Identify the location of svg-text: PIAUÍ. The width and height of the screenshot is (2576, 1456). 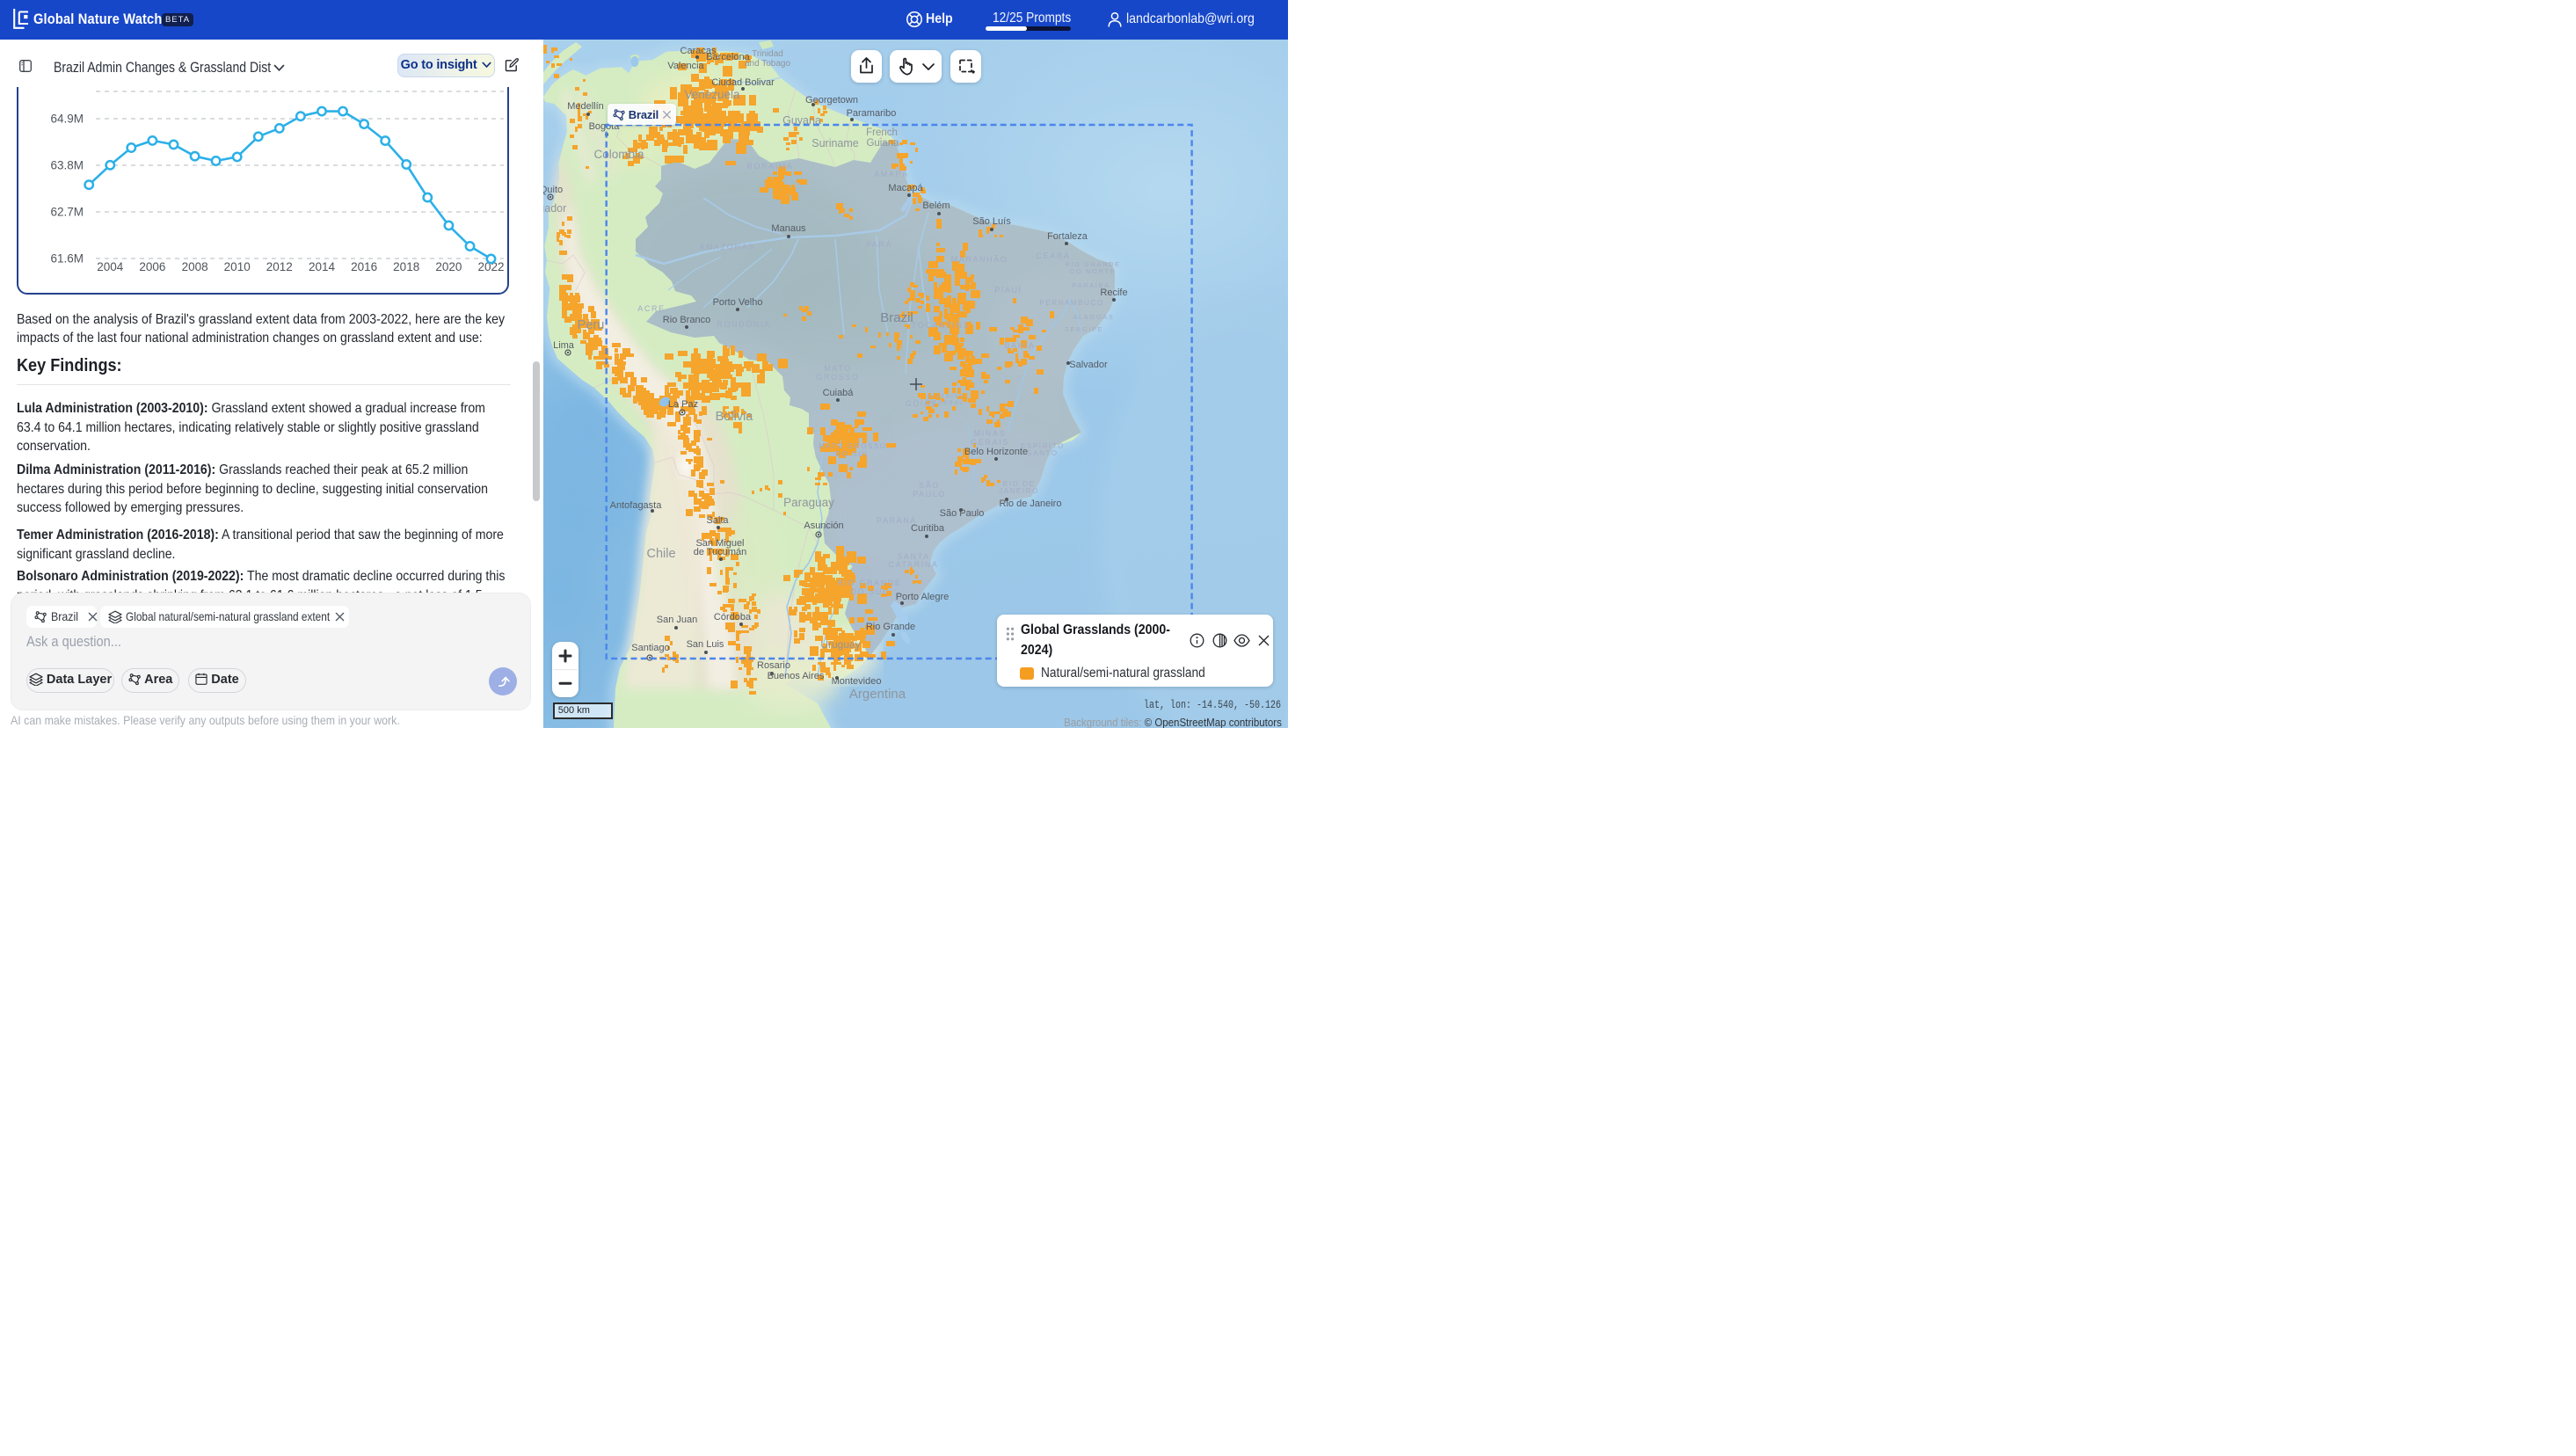
(1008, 290).